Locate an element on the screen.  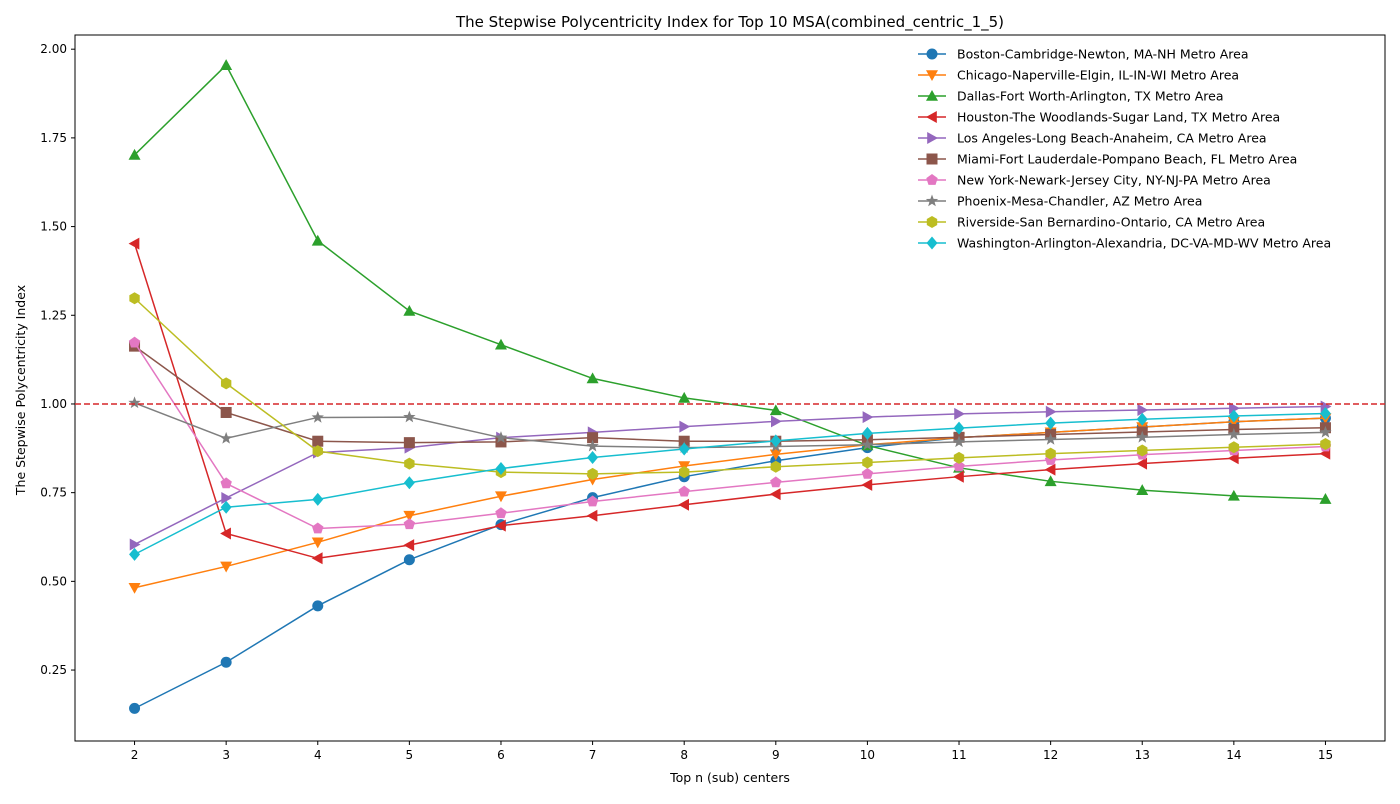
x-tick-label: 13 is located at coordinates (1142, 755).